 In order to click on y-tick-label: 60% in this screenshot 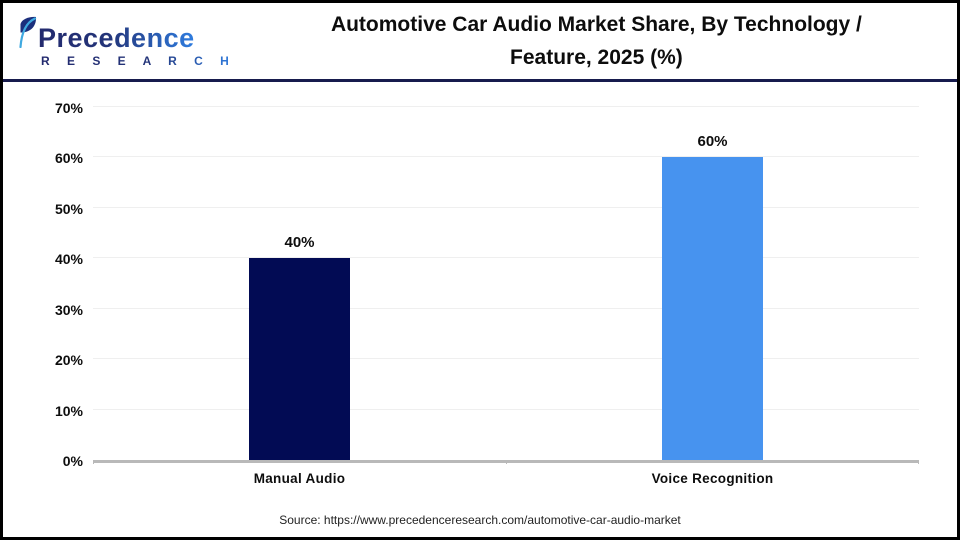, I will do `click(68, 158)`.